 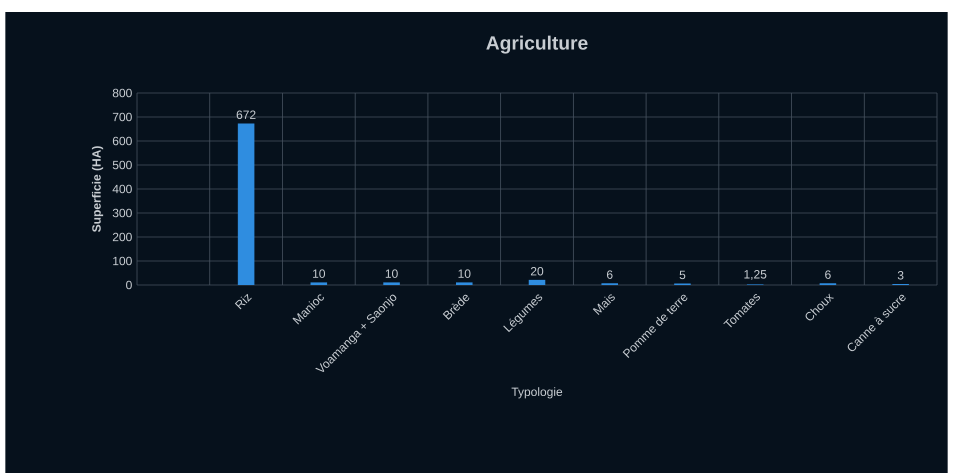 What do you see at coordinates (683, 275) in the screenshot?
I see `data-label: 5` at bounding box center [683, 275].